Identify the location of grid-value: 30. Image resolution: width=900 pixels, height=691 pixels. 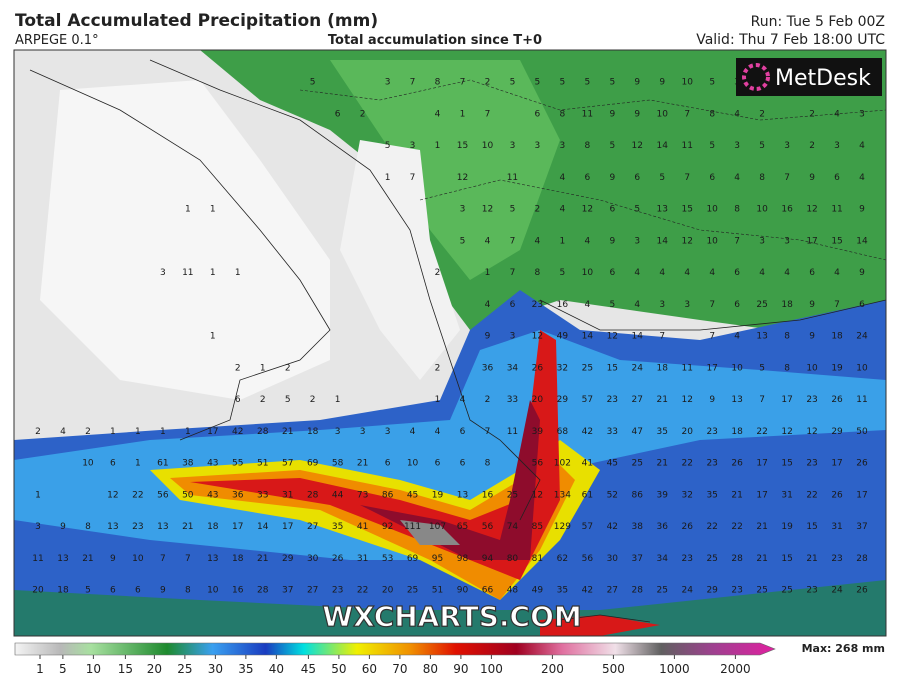
(613, 559).